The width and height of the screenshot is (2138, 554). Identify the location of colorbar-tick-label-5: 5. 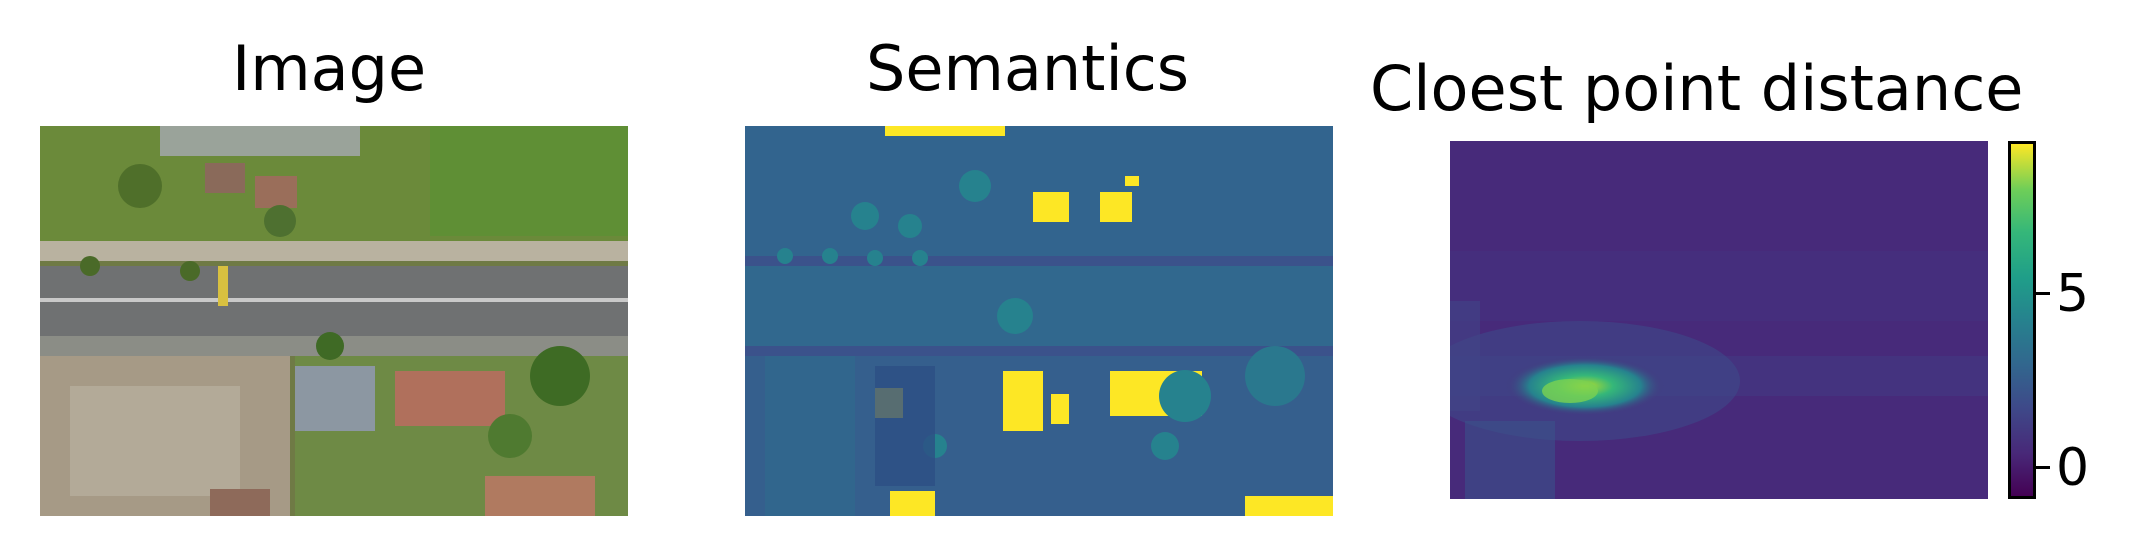
(2073, 294).